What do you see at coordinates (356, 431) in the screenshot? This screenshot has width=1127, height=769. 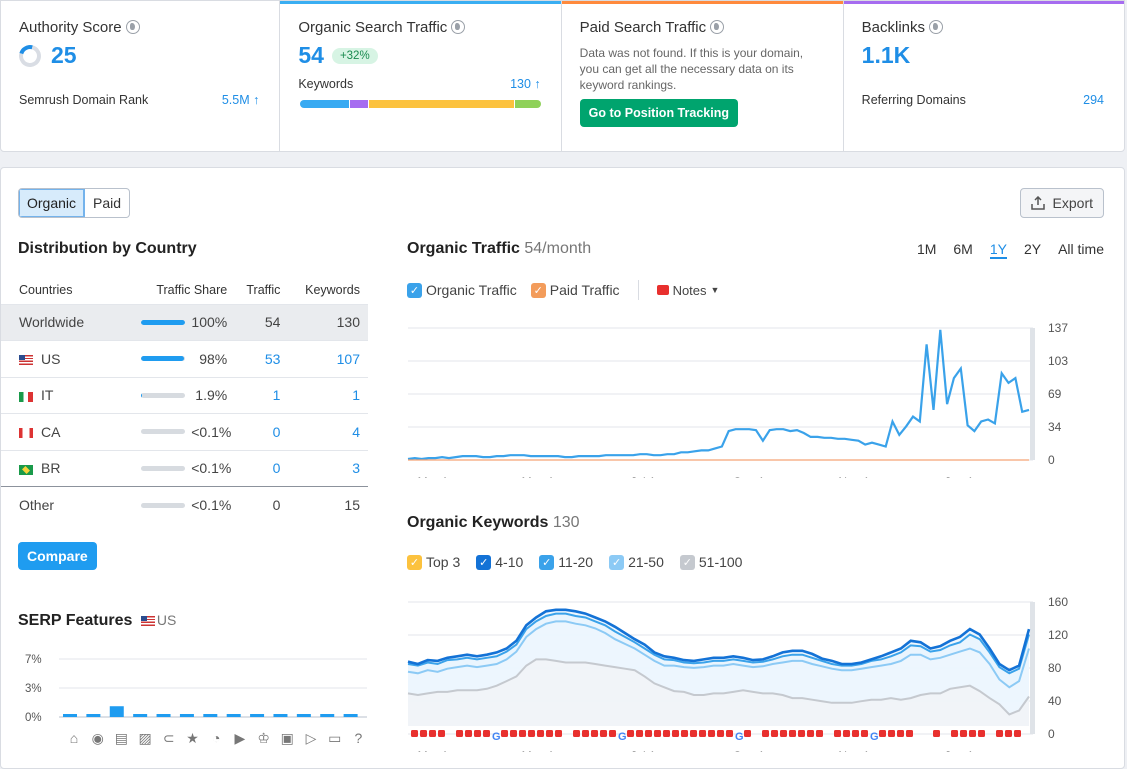 I see `keywords-value: 4` at bounding box center [356, 431].